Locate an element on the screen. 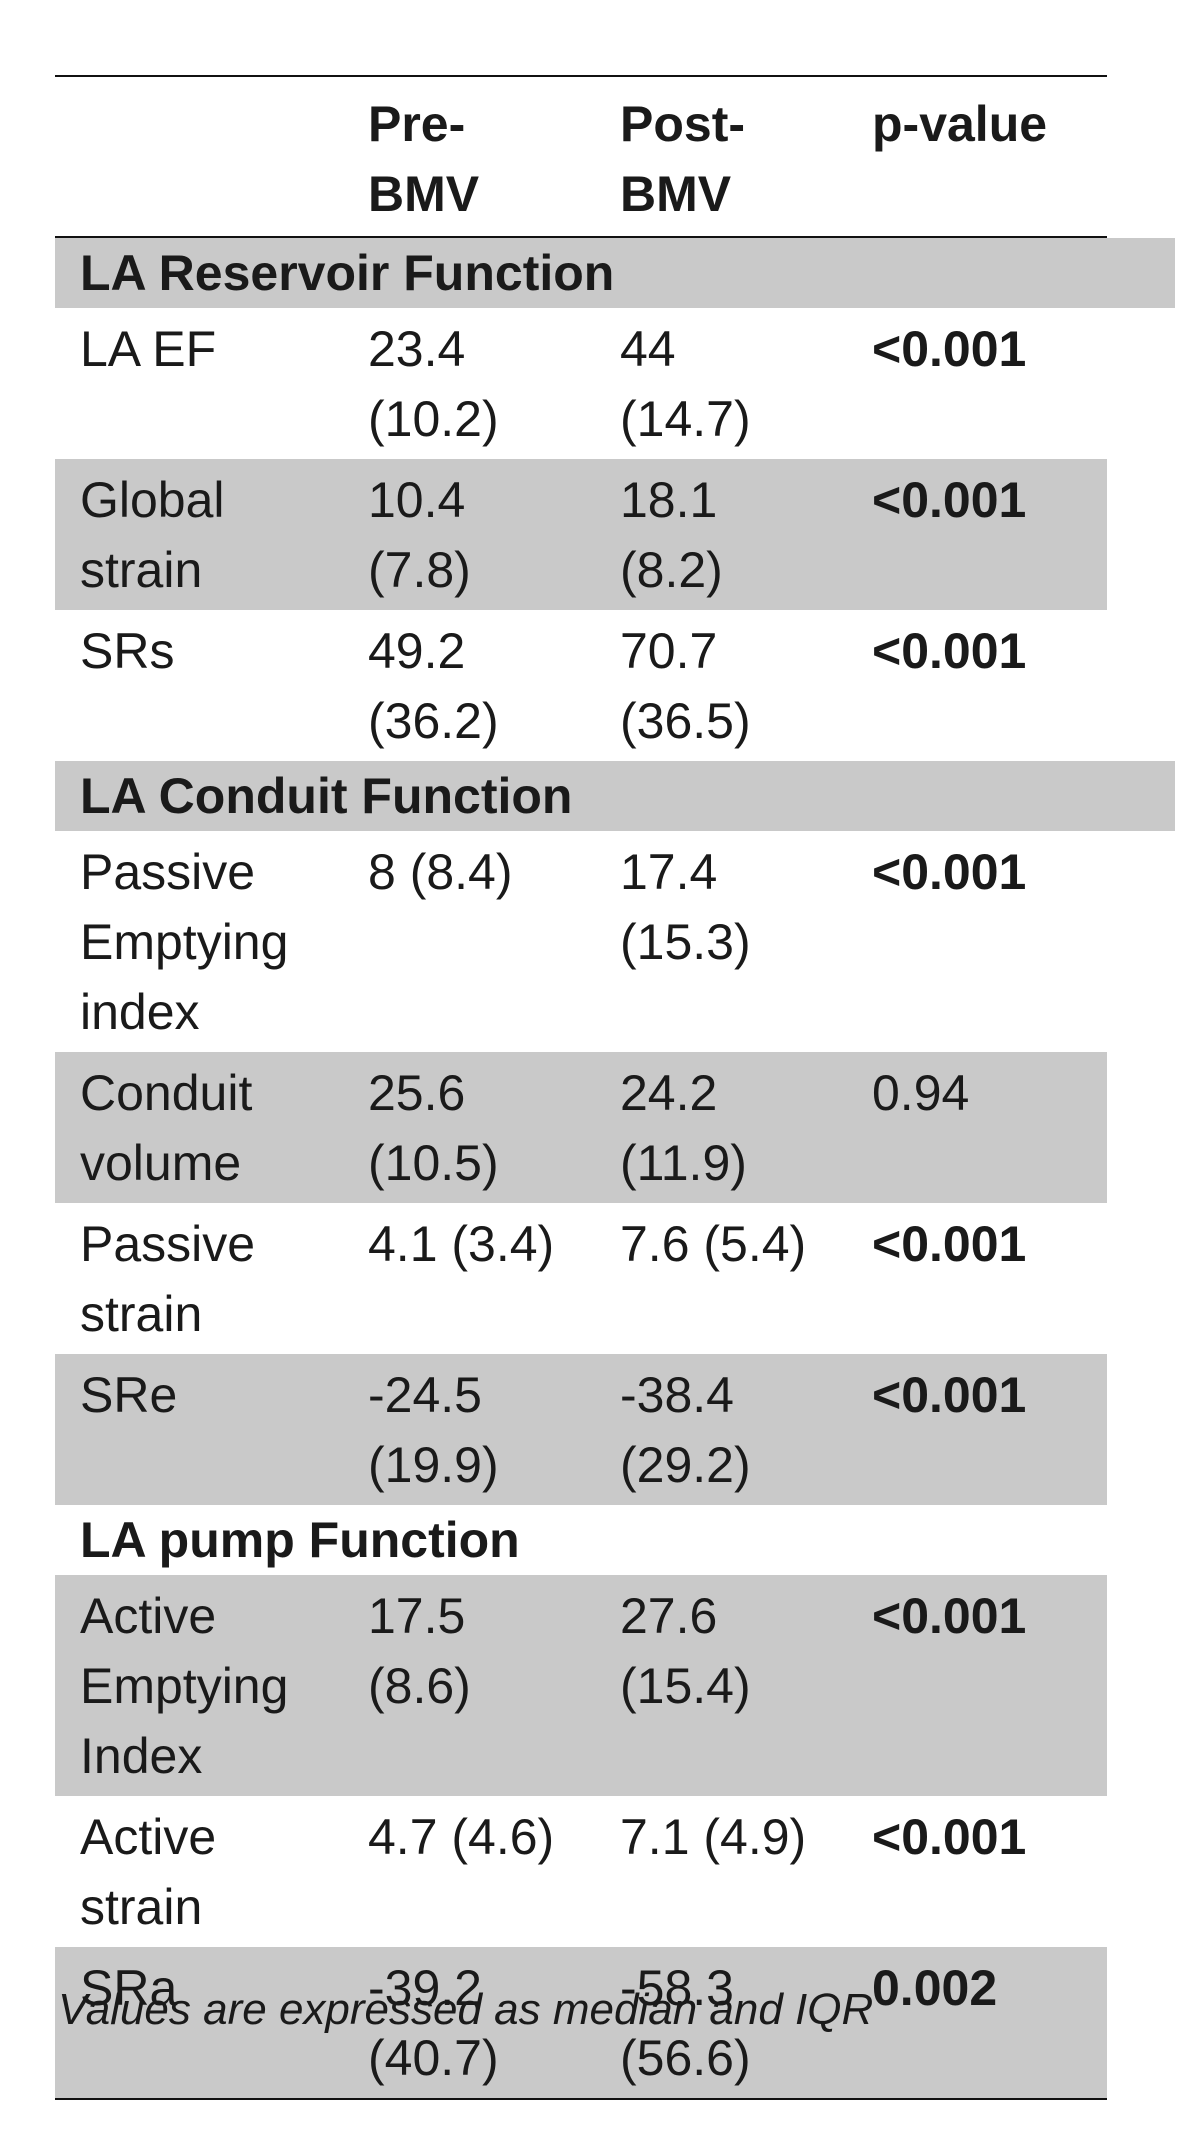  post-value: 44 (14.7) is located at coordinates (685, 384).